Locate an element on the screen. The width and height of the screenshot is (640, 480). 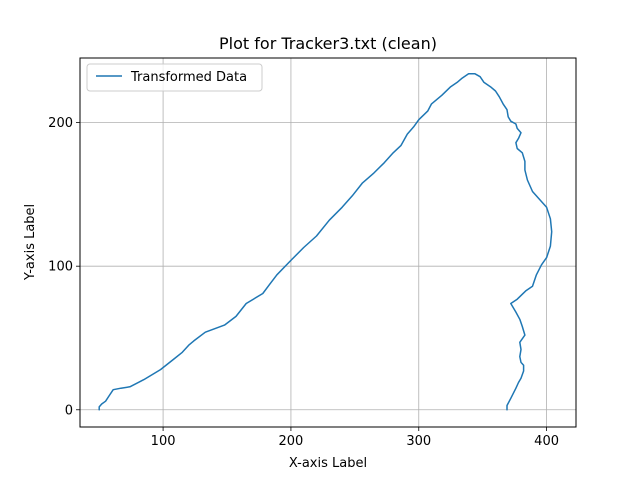
legend: Transformed Data is located at coordinates (174, 77).